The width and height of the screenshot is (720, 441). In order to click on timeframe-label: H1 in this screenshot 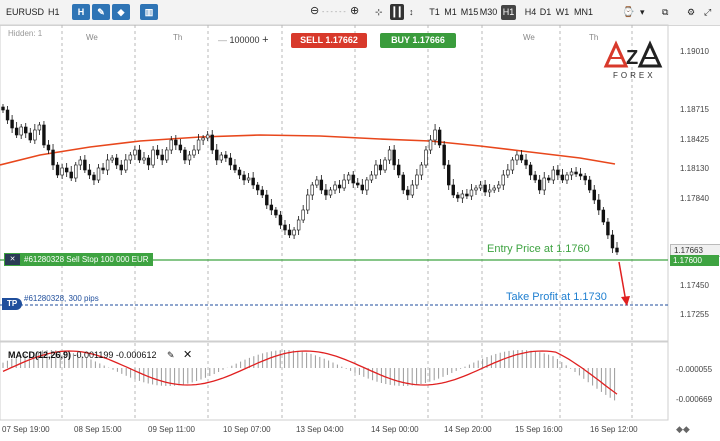, I will do `click(54, 12)`.